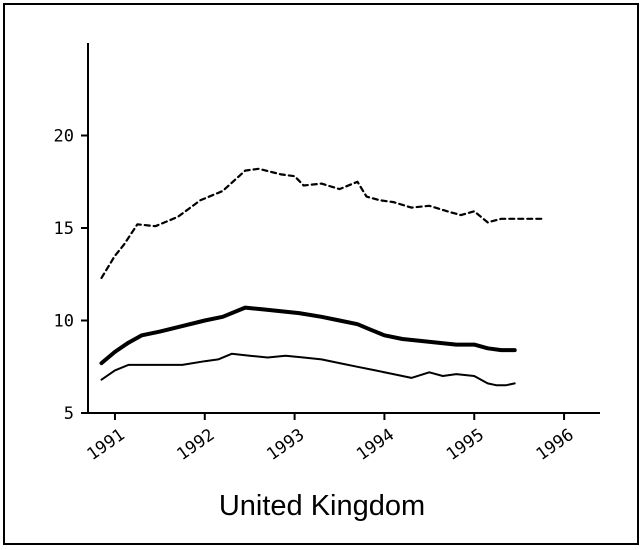 This screenshot has height=550, width=644. I want to click on y-tick-label: 15, so click(64, 229).